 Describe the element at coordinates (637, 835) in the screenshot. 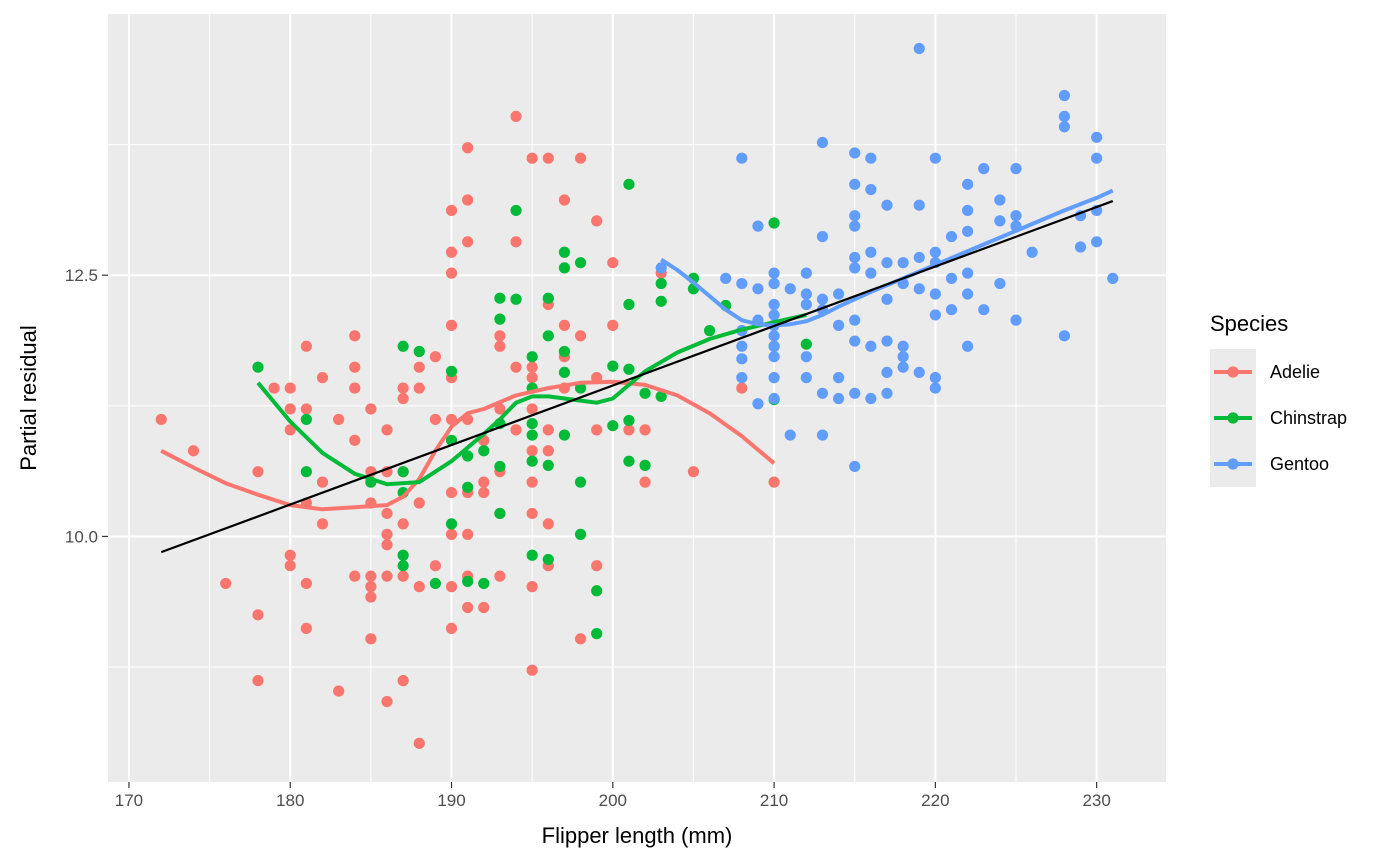

I see `x-axis-title: Flipper length (mm)` at that location.